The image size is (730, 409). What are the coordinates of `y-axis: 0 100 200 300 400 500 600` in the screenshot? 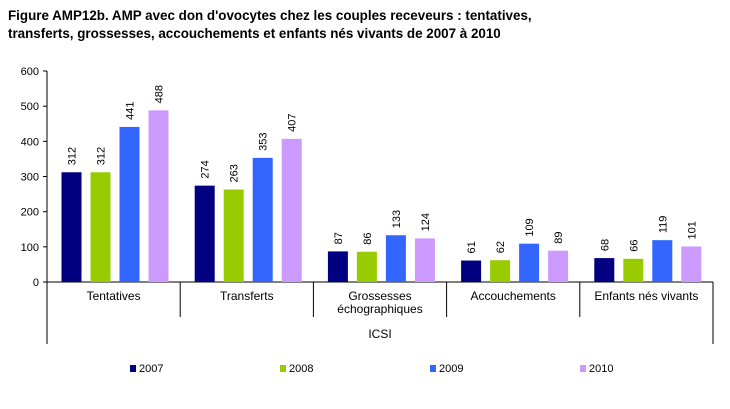 It's located at (34, 177).